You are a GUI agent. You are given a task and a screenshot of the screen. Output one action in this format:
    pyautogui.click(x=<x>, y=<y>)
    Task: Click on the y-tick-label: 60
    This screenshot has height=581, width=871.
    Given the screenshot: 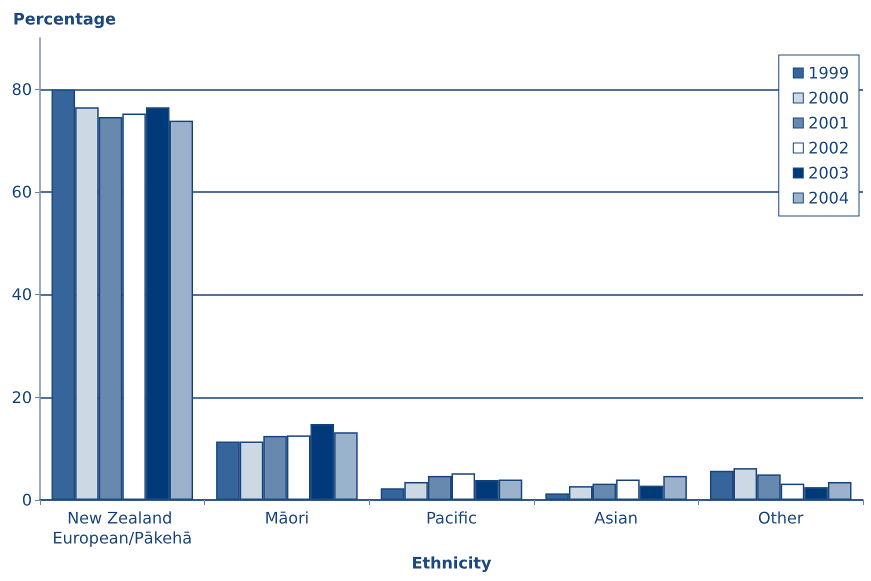 What is the action you would take?
    pyautogui.click(x=22, y=192)
    